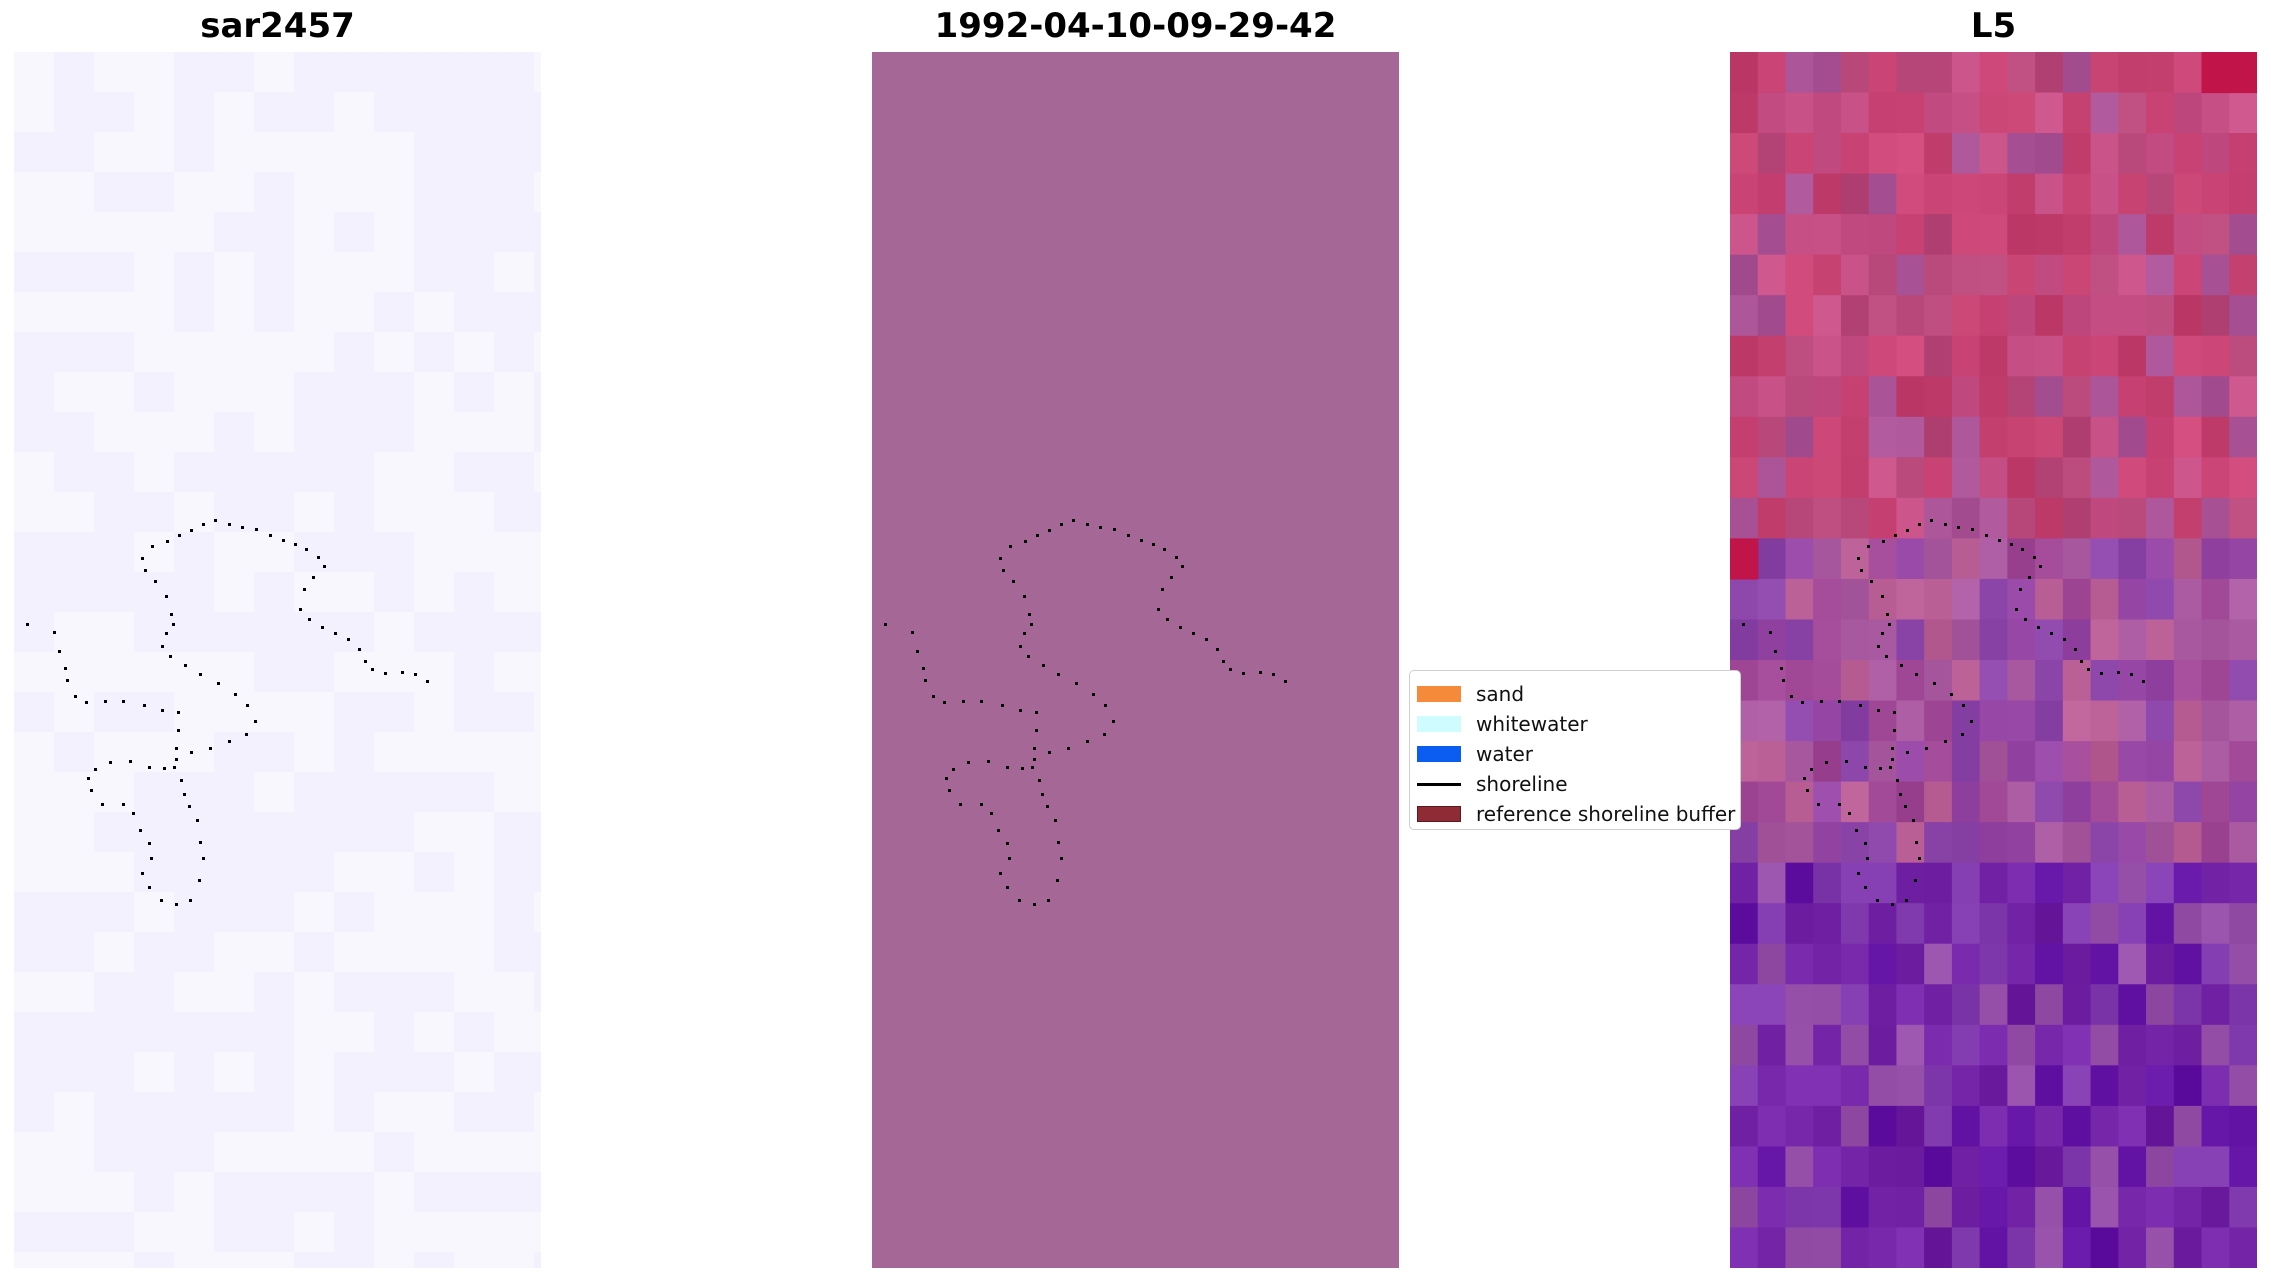 This screenshot has height=1283, width=2271. I want to click on whitewater-swatch, so click(1439, 724).